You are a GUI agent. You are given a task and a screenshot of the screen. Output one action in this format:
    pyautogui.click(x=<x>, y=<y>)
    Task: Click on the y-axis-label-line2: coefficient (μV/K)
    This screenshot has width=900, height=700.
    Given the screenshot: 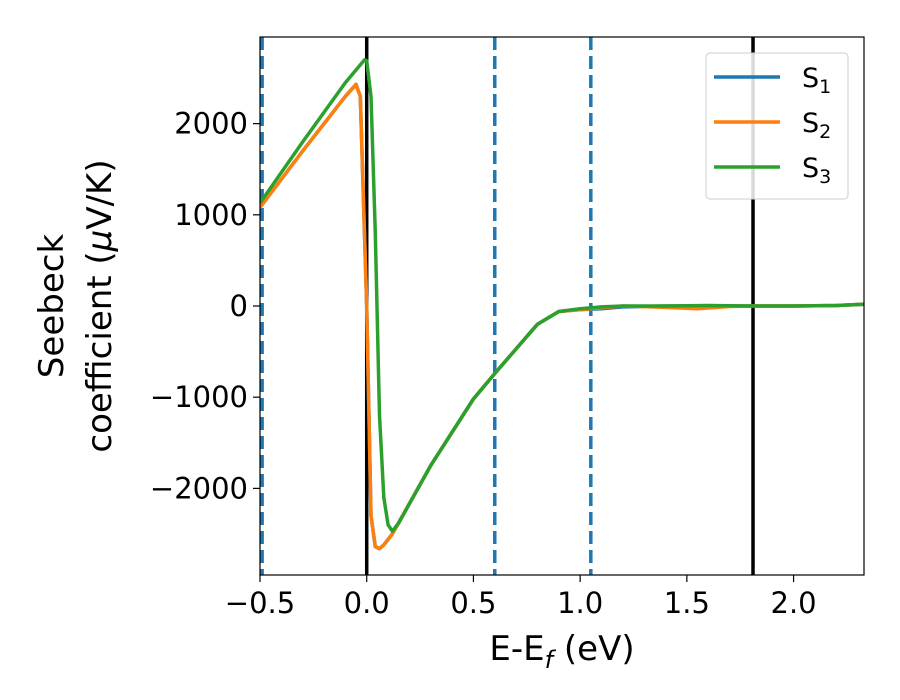 What is the action you would take?
    pyautogui.click(x=100, y=305)
    